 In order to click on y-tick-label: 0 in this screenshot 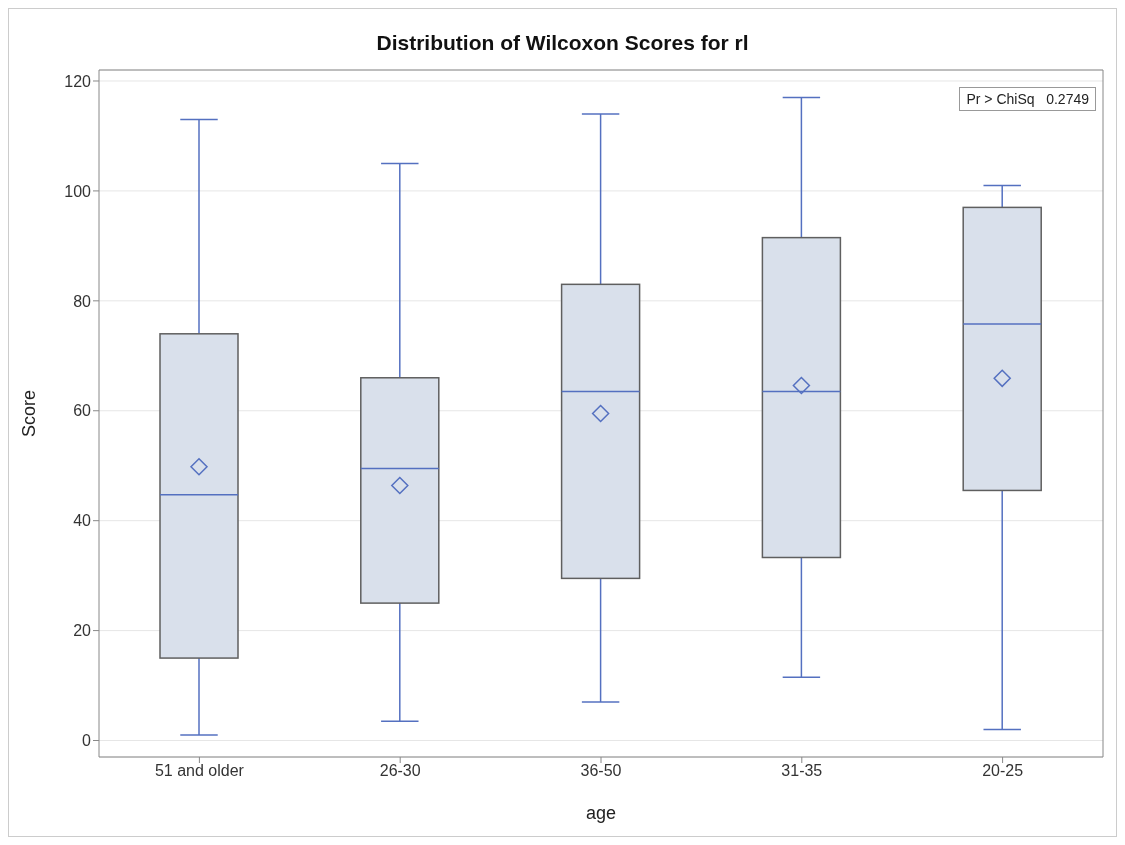, I will do `click(87, 741)`.